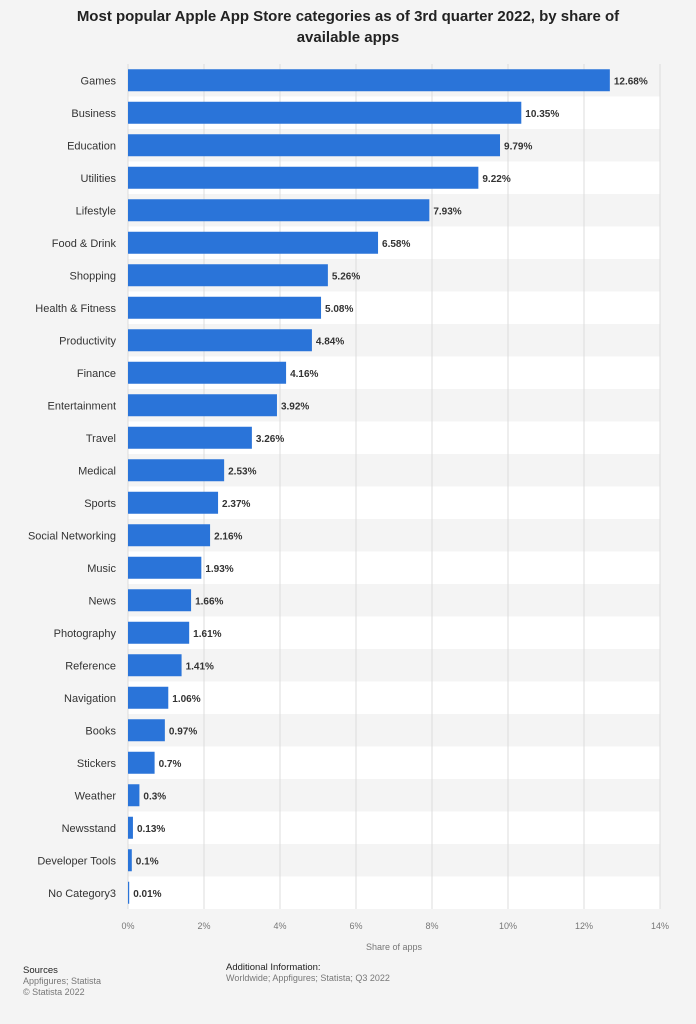  I want to click on data-label: 0.7%, so click(170, 764).